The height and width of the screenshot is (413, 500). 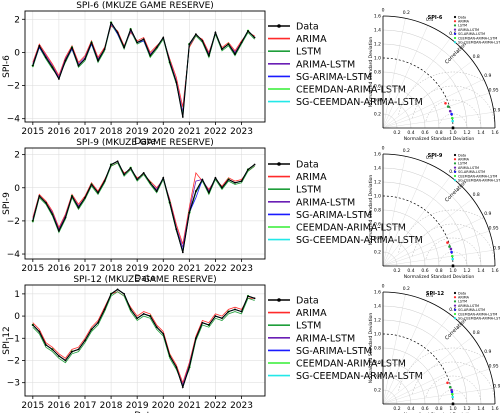 What do you see at coordinates (429, 158) in the screenshot?
I see `corr-tick-label: 0.4` at bounding box center [429, 158].